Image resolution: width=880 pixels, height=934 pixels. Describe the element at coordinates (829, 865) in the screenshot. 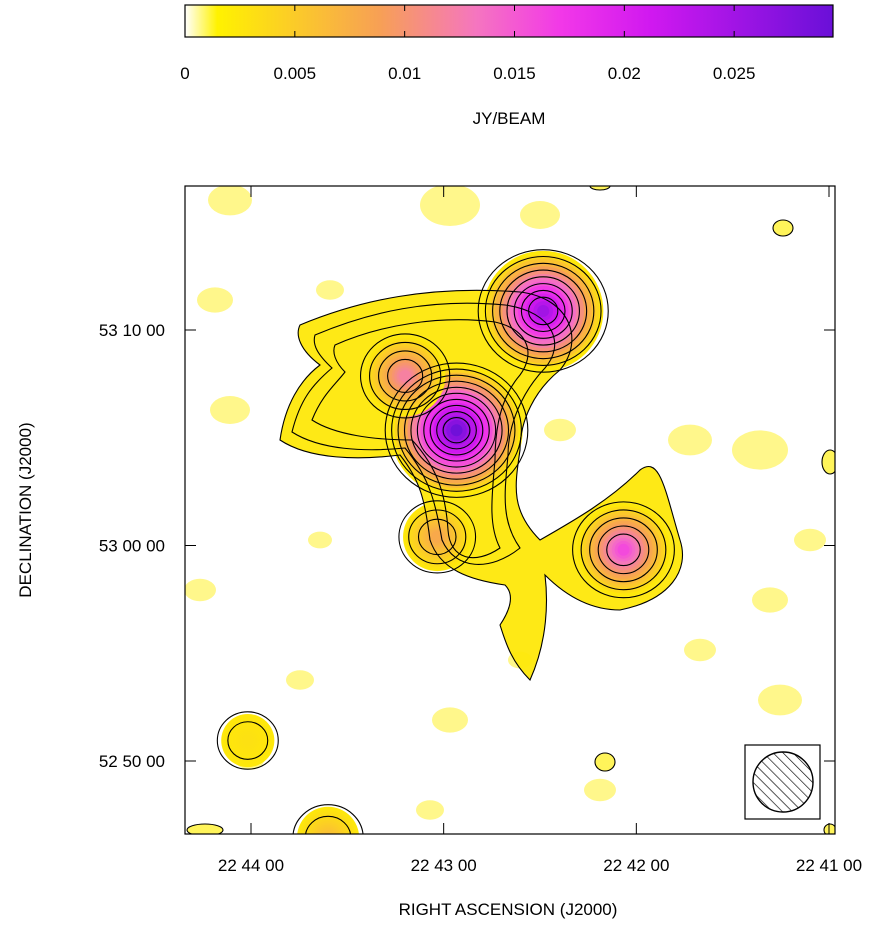

I see `x-tick-label: 22 41 00` at that location.